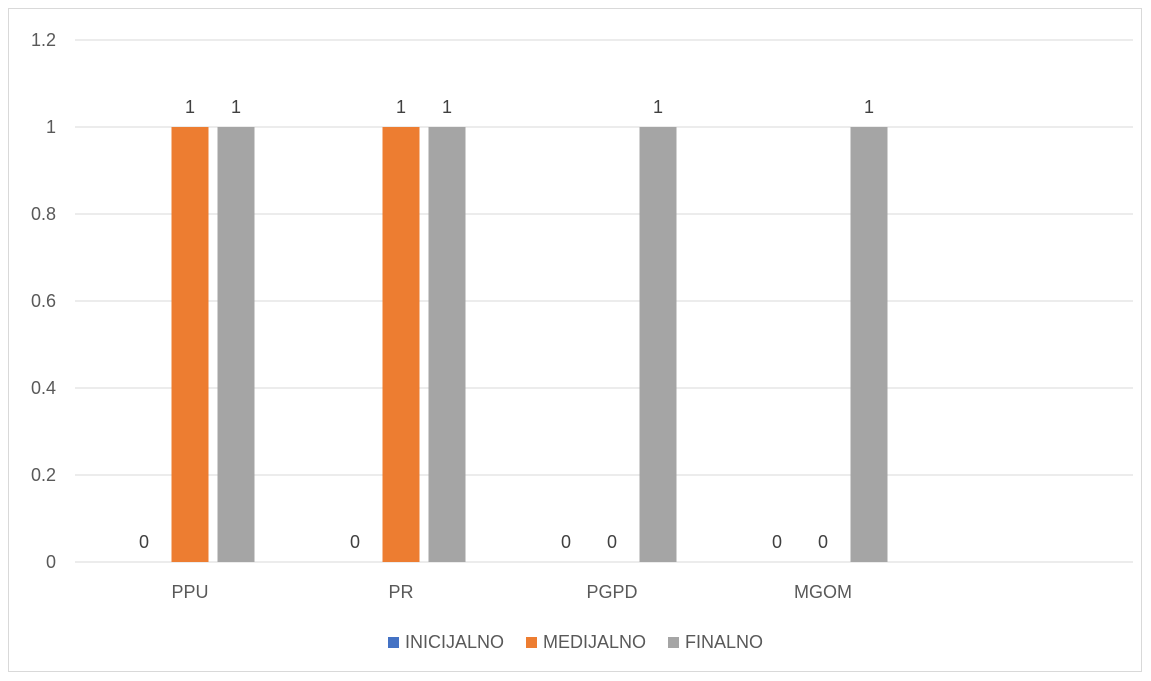 The height and width of the screenshot is (681, 1151). Describe the element at coordinates (401, 107) in the screenshot. I see `data-label-medijalno-pr: 1` at that location.